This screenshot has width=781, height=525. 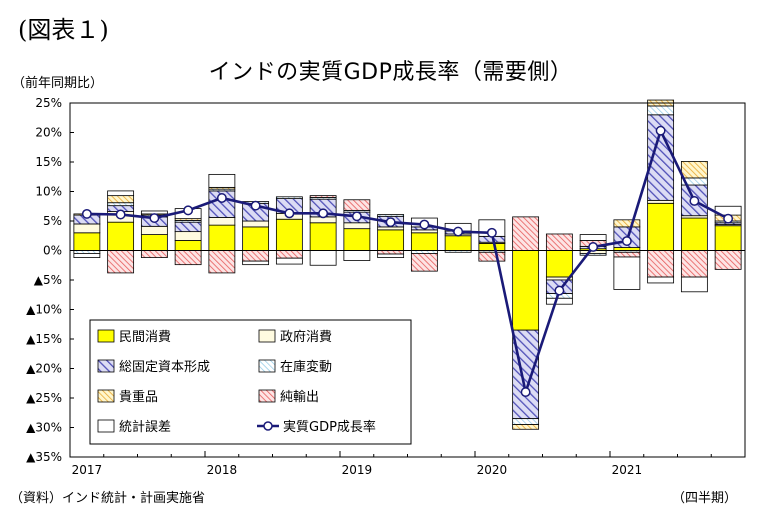 What do you see at coordinates (48, 192) in the screenshot?
I see `y-tick-label: 10%` at bounding box center [48, 192].